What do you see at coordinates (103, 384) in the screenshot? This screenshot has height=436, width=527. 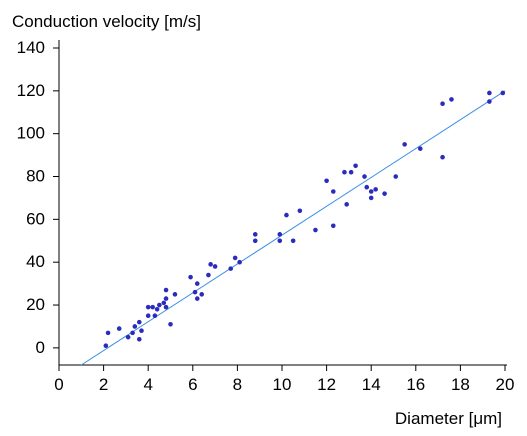 I see `x-tick-label: 2` at bounding box center [103, 384].